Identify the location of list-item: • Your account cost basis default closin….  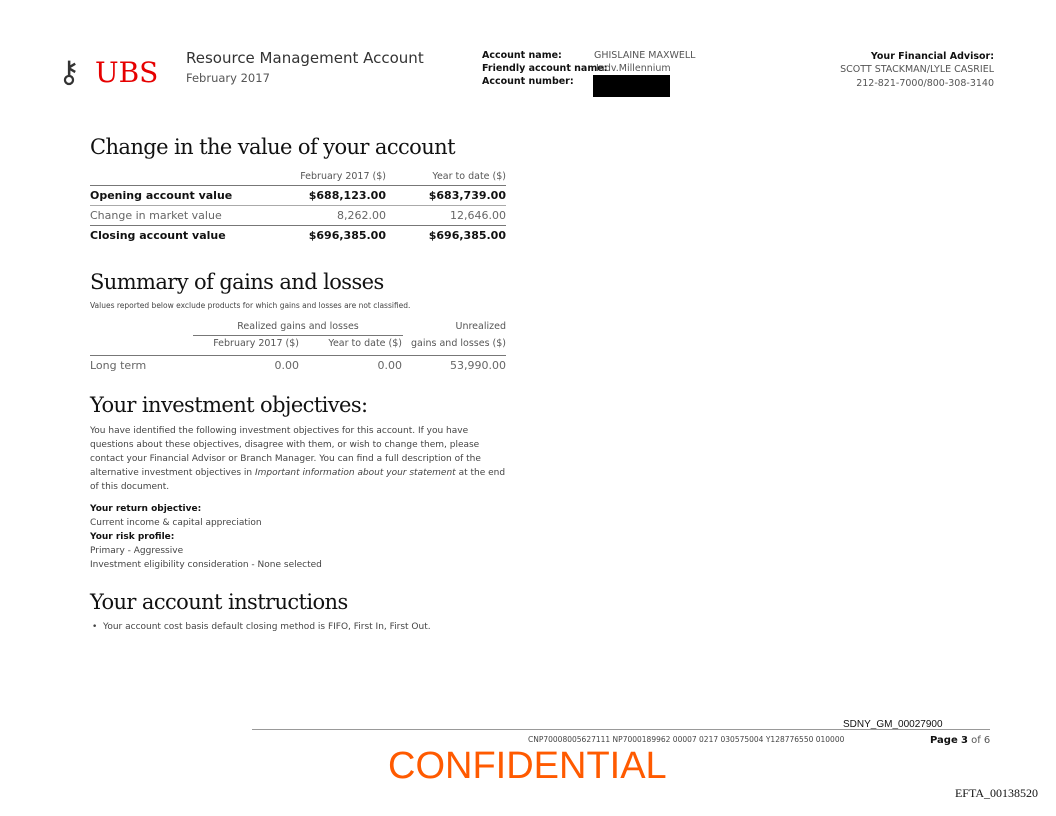
(261, 627).